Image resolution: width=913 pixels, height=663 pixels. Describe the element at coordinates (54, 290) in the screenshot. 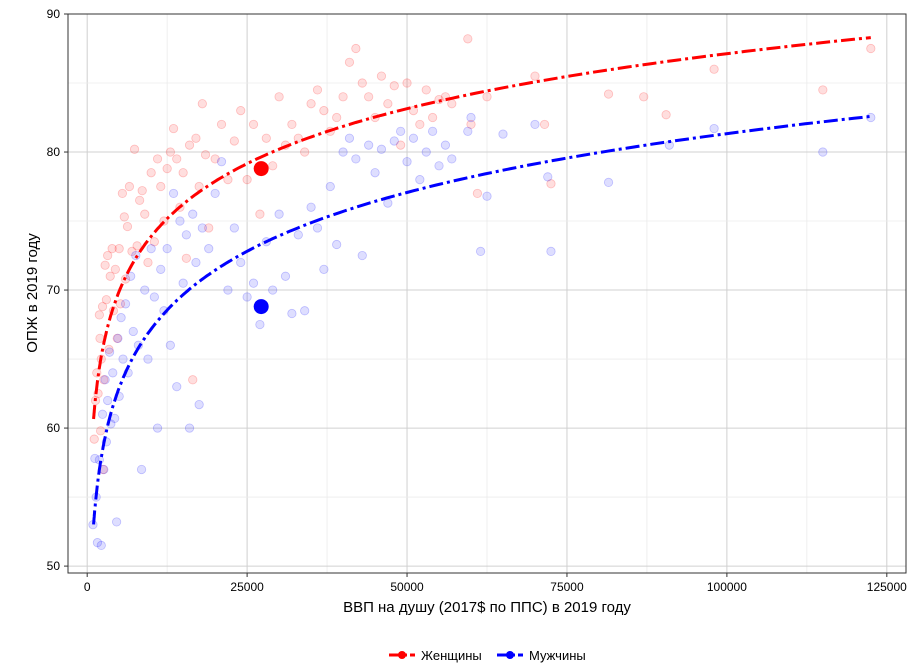

I see `y-tick-label: 70` at that location.